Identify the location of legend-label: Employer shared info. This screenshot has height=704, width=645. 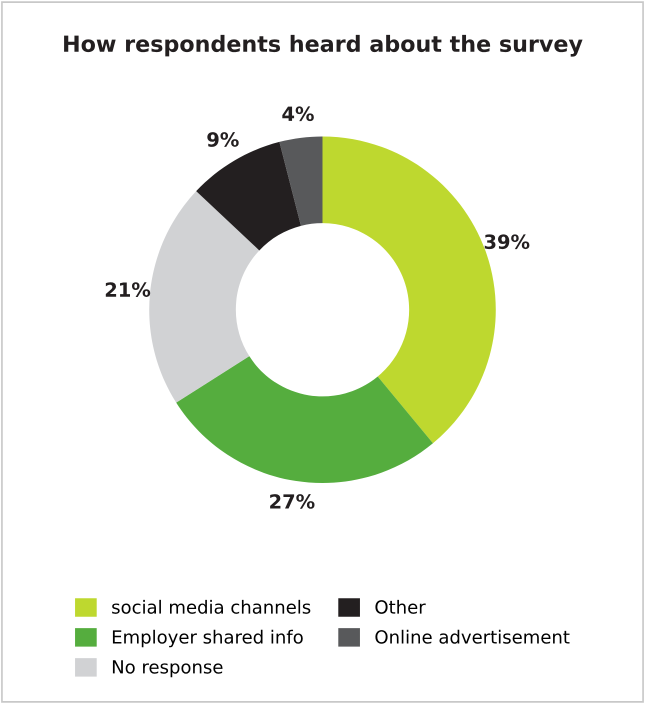
(207, 639).